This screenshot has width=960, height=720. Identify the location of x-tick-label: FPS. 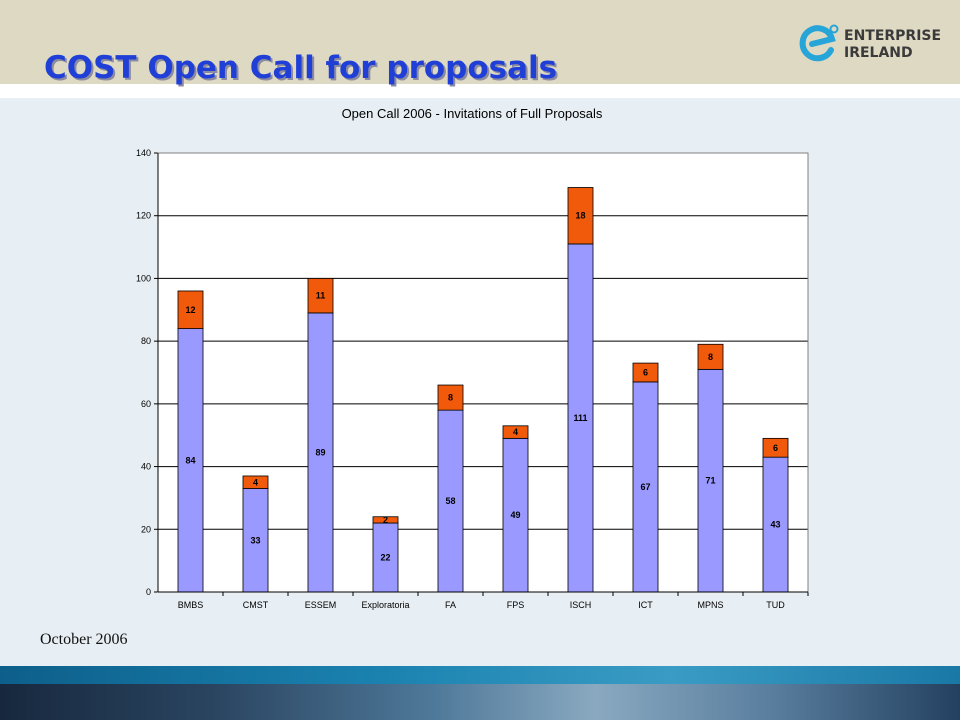
(516, 605).